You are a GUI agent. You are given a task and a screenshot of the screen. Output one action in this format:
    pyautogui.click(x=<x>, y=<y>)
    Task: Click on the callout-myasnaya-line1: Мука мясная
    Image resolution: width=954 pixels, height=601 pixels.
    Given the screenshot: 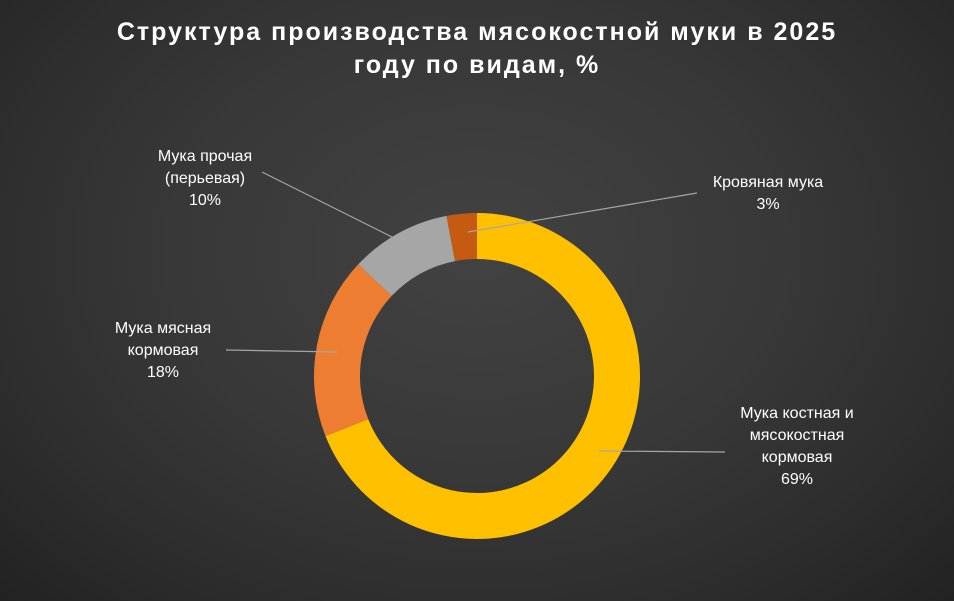 What is the action you would take?
    pyautogui.click(x=163, y=328)
    